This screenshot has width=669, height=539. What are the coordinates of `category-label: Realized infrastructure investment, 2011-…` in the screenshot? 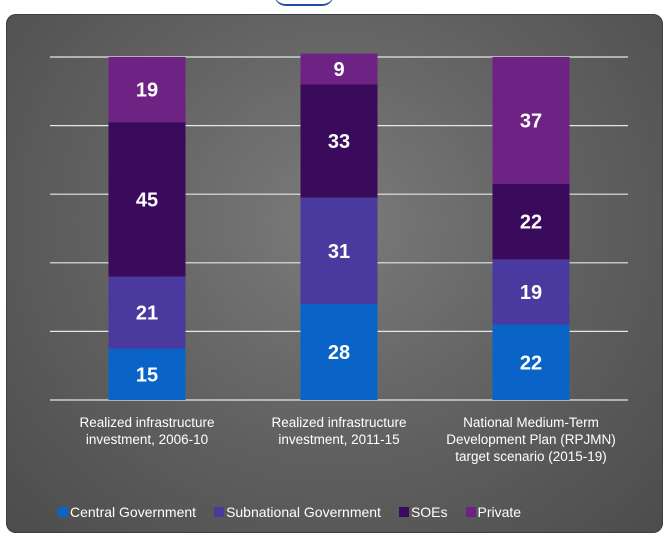 It's located at (338, 431).